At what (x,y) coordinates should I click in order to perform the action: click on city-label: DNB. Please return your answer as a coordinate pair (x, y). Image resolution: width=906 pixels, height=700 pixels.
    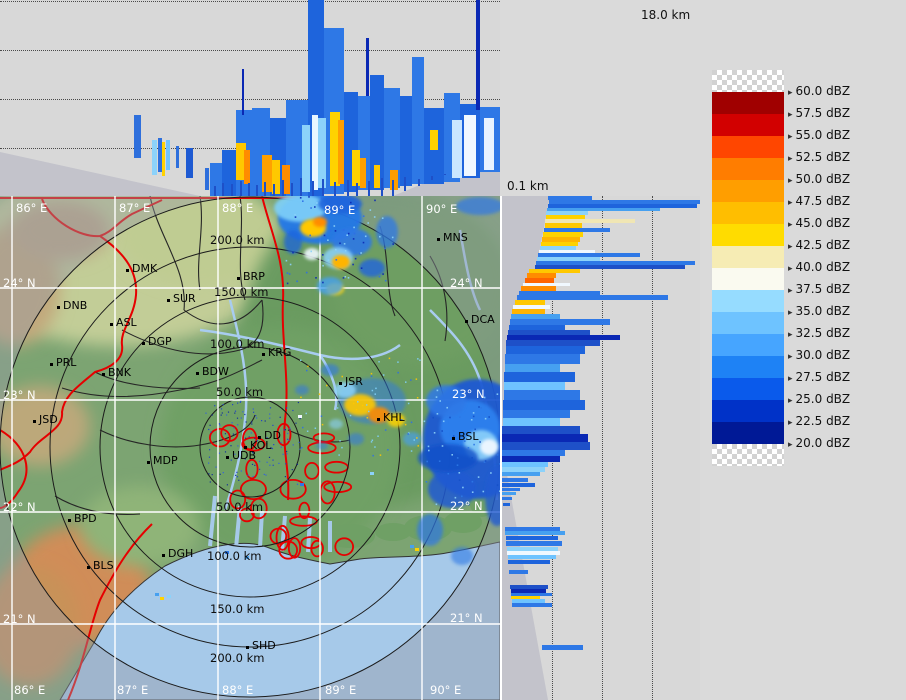
    Looking at the image, I should click on (75, 305).